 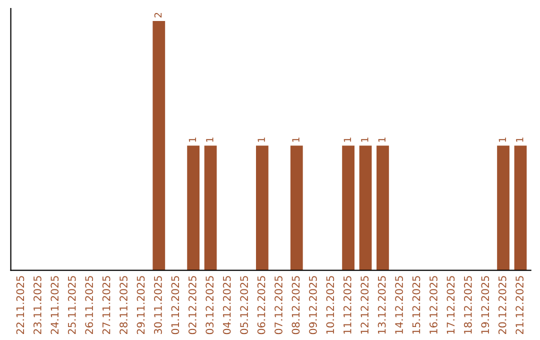 I want to click on x-tick-label: 30.11.2025, so click(x=158, y=305).